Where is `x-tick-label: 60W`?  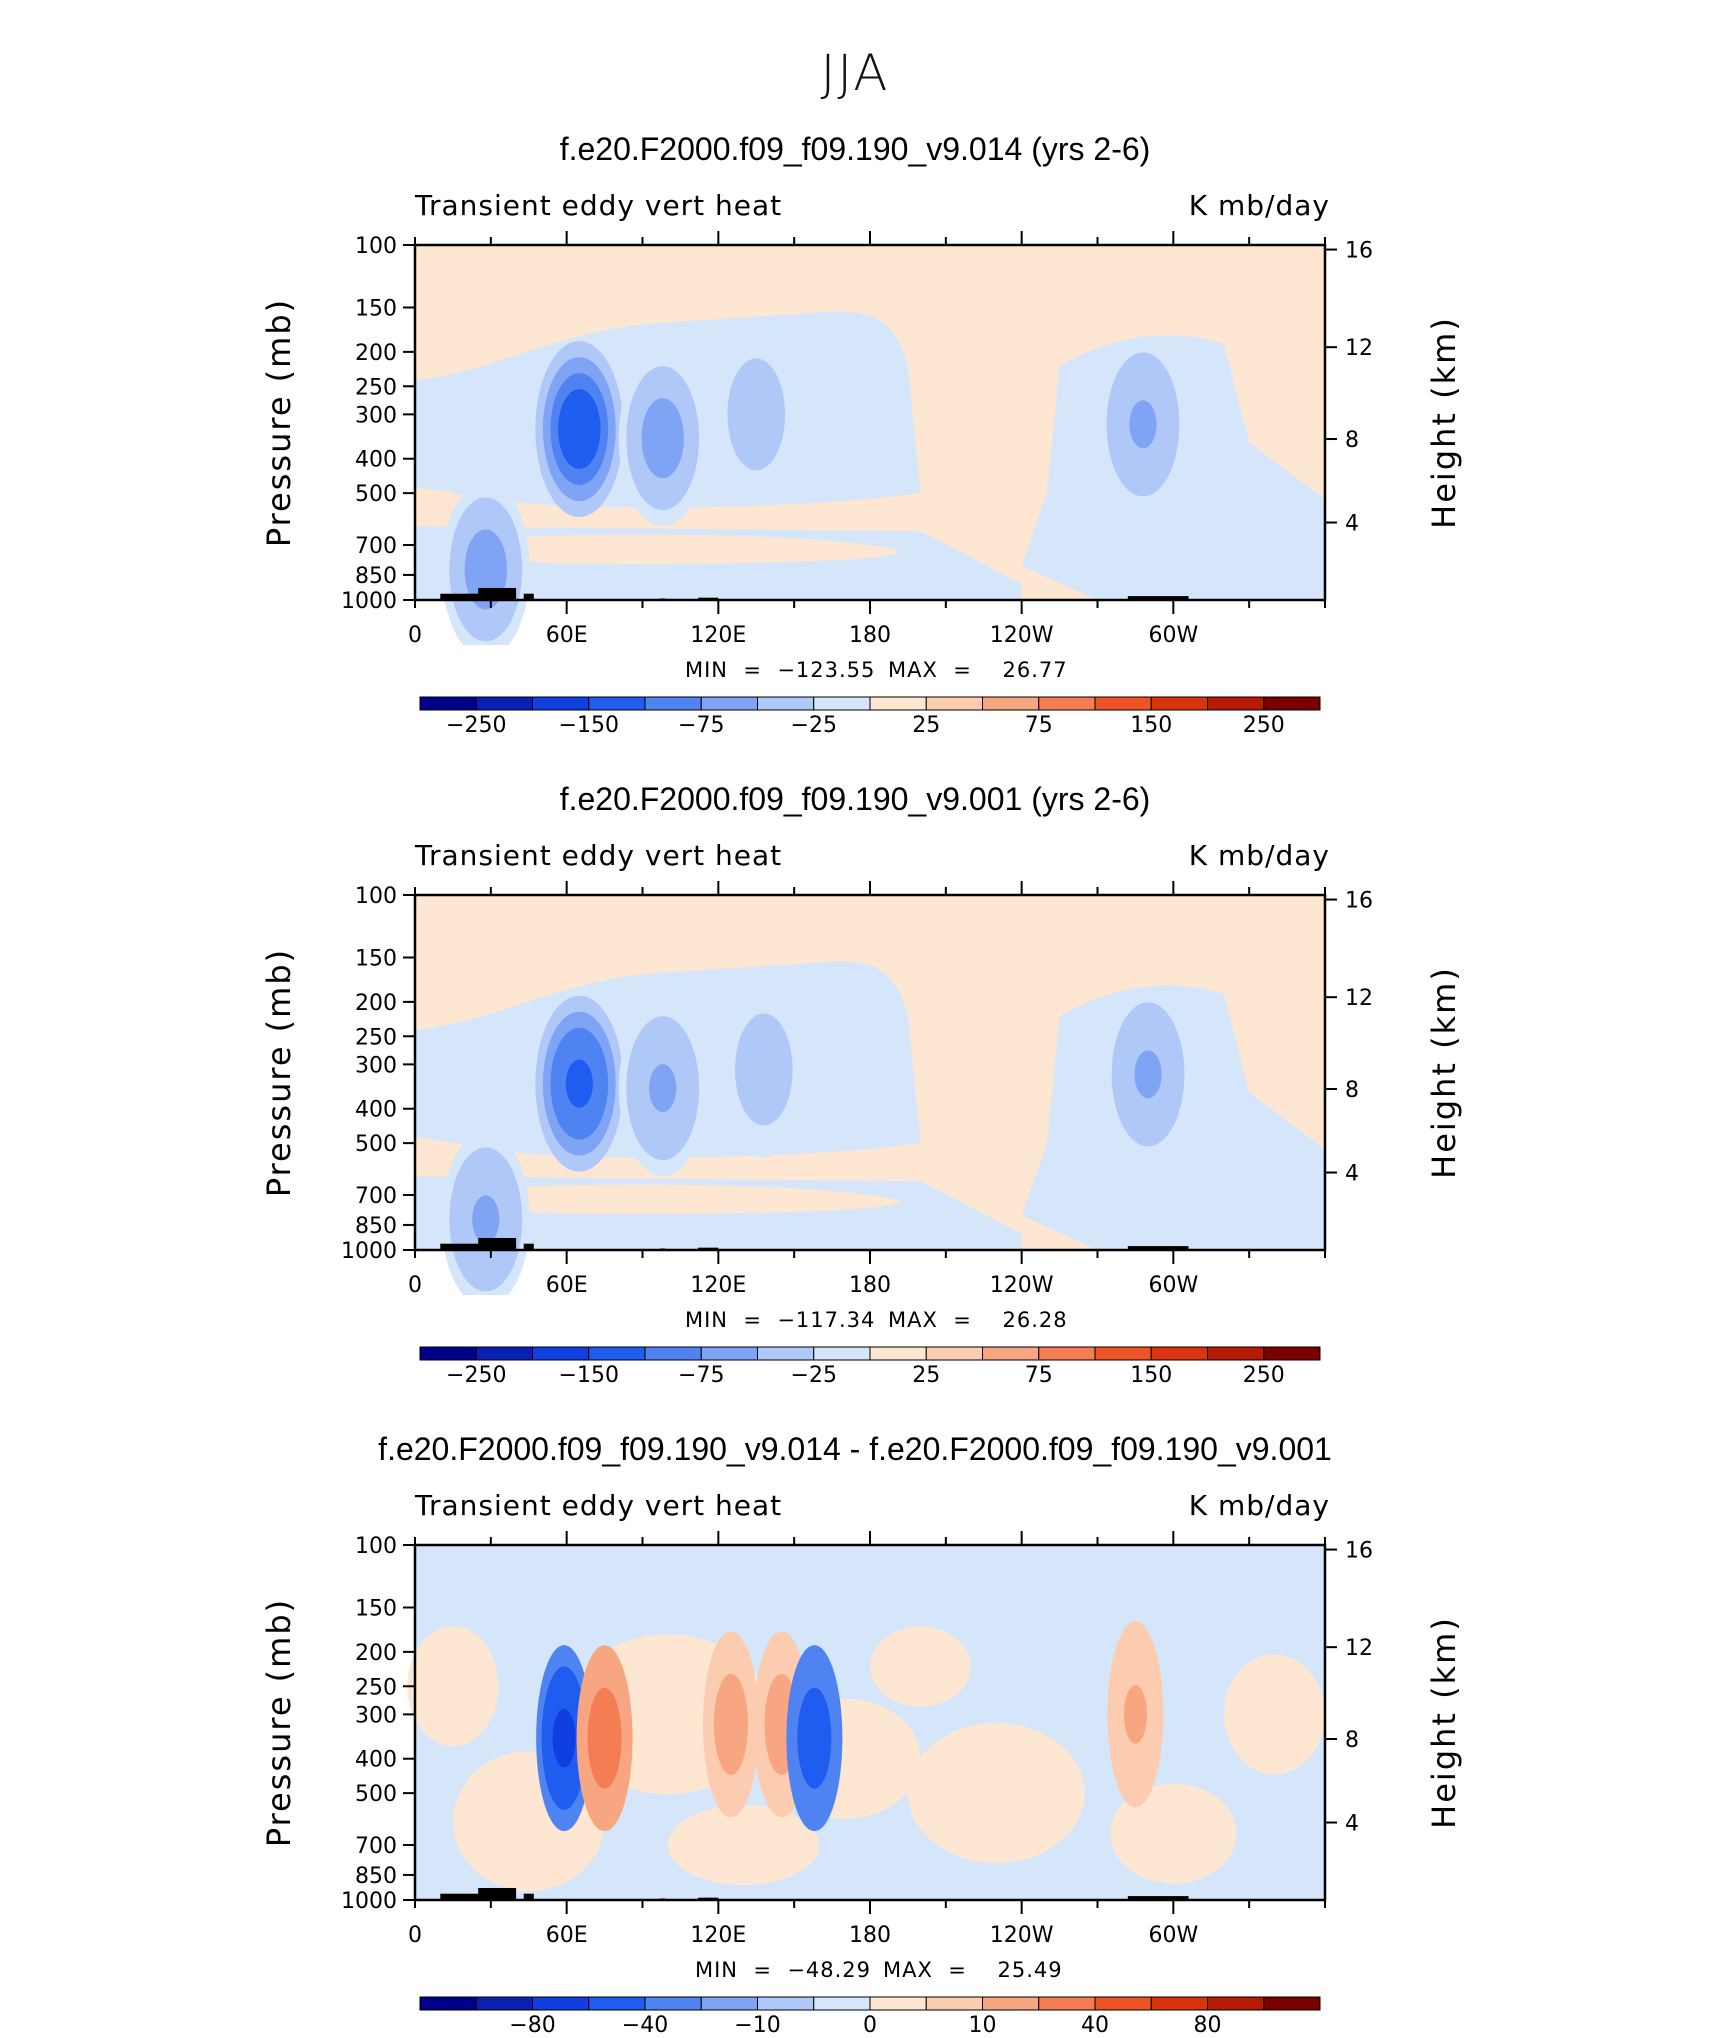 x-tick-label: 60W is located at coordinates (1173, 634).